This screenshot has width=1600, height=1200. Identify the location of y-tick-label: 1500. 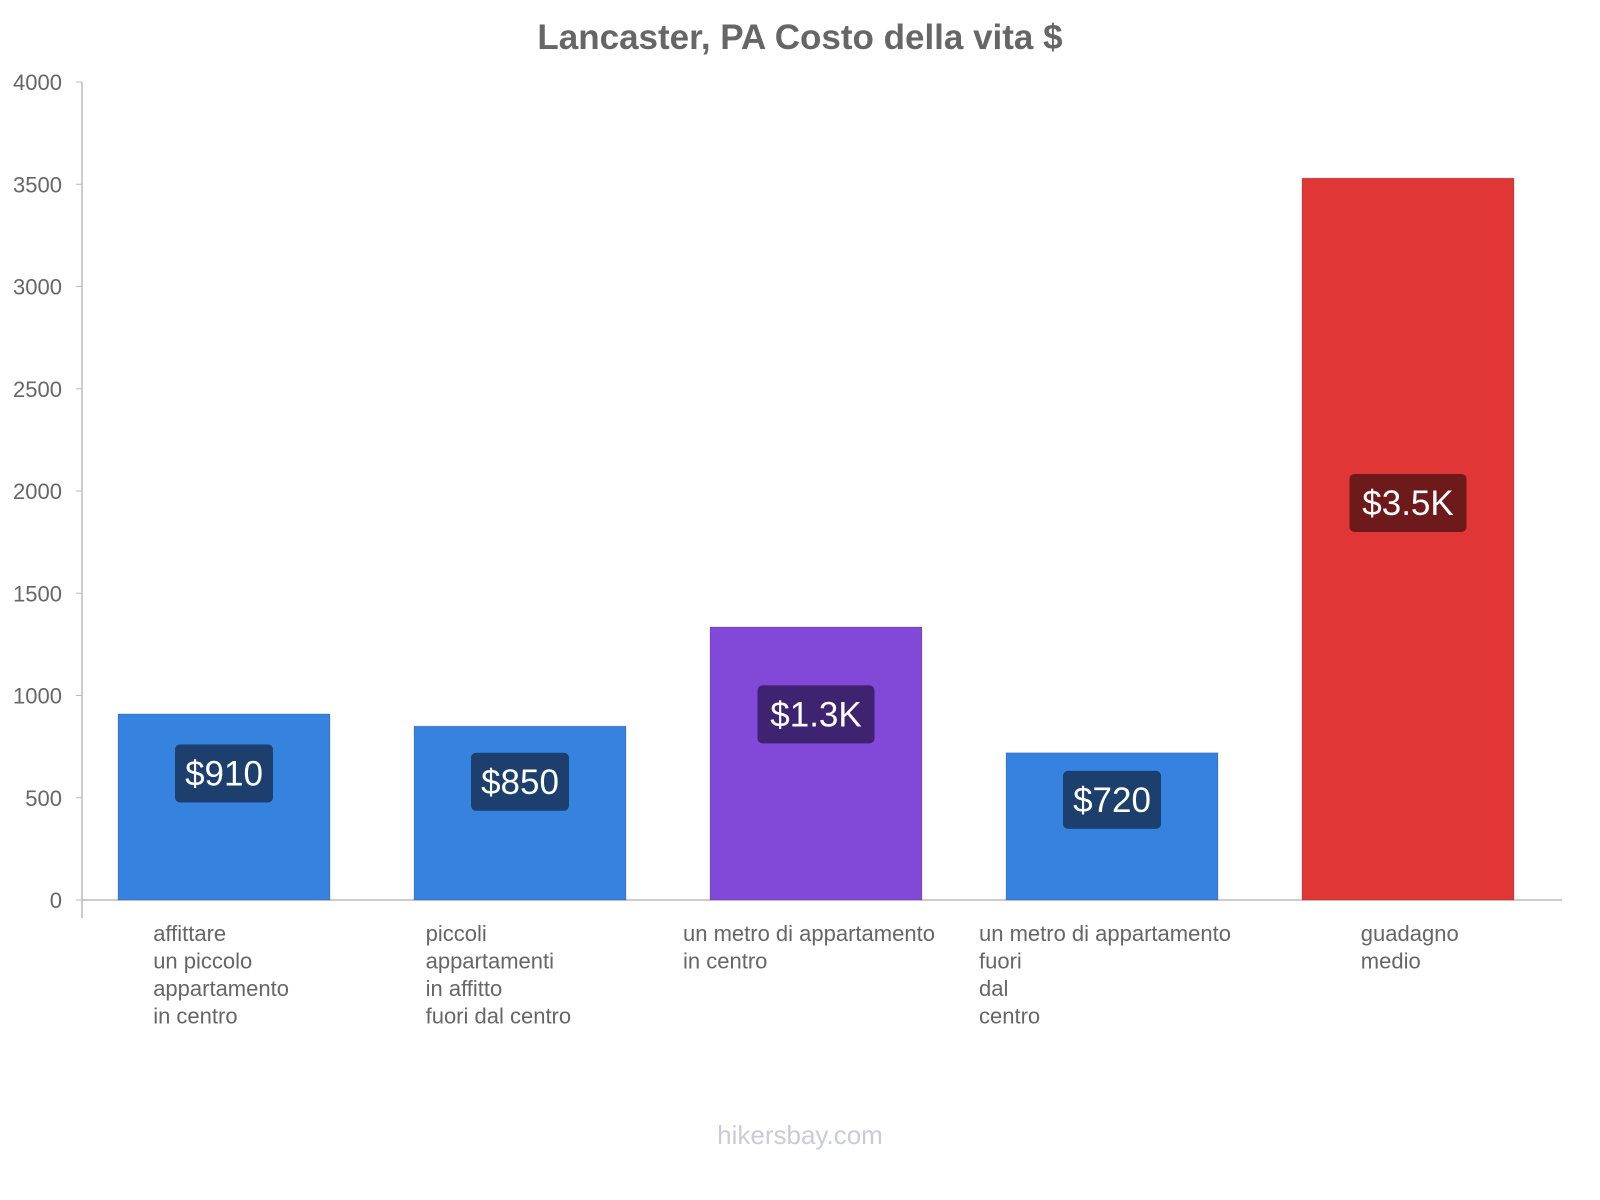
(37, 593).